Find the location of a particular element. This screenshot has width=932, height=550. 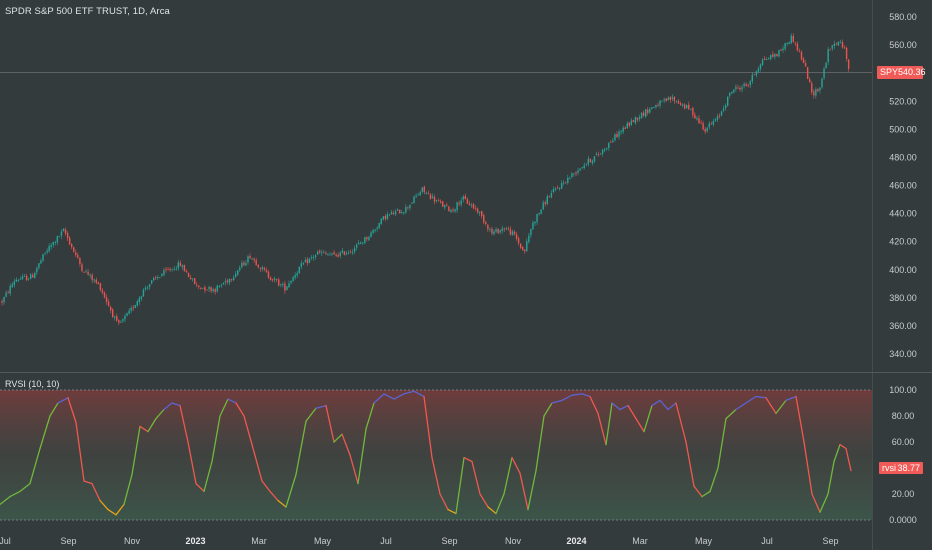

time-tick-label: Jul is located at coordinates (767, 541).